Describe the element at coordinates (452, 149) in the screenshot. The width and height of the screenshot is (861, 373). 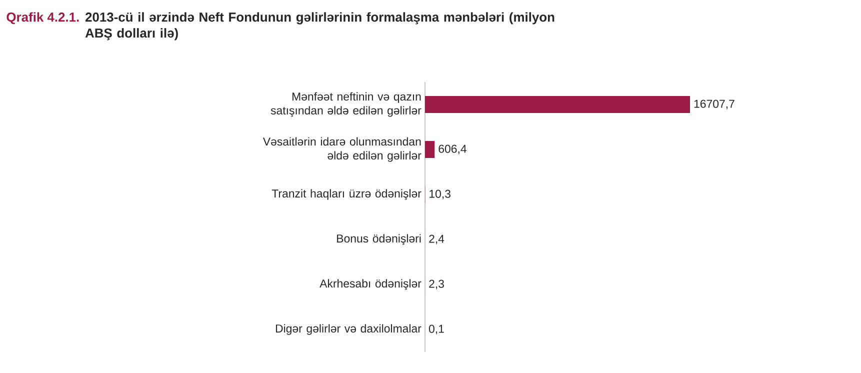
I see `data-label: 606,4` at that location.